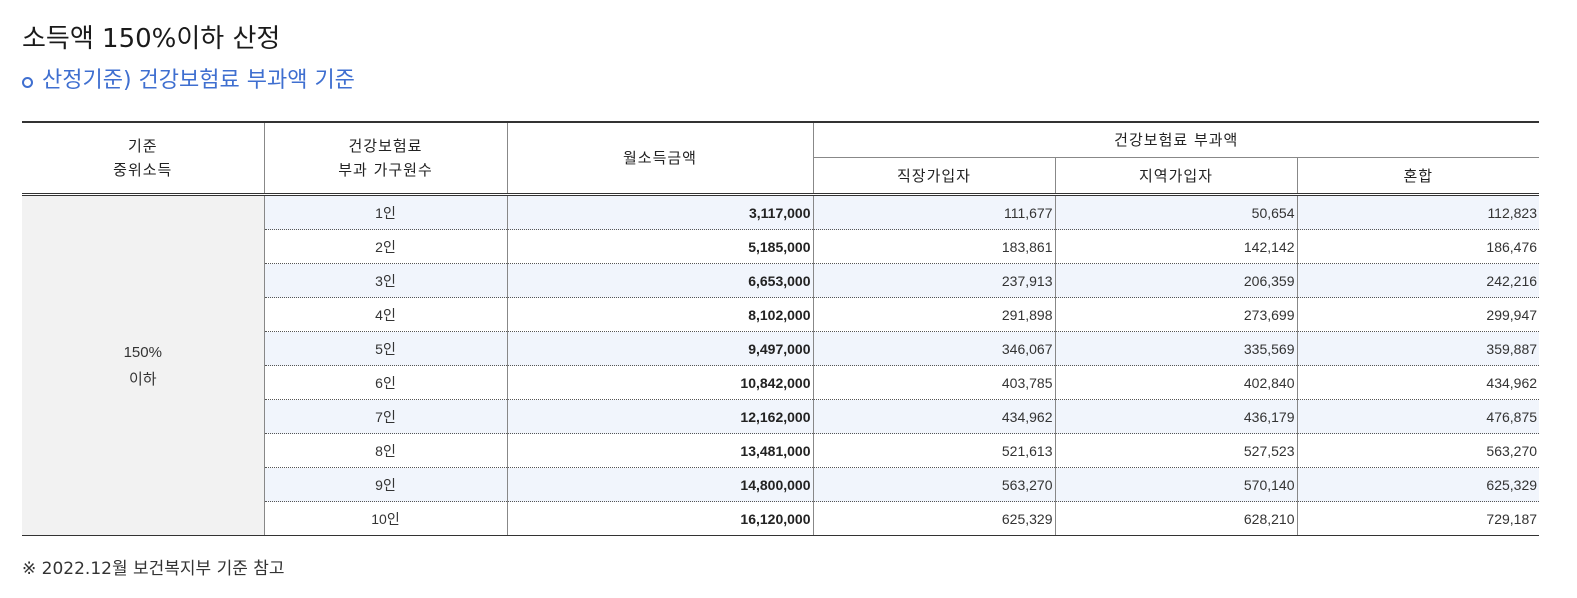  What do you see at coordinates (27, 82) in the screenshot?
I see `circle-bullet-icon` at bounding box center [27, 82].